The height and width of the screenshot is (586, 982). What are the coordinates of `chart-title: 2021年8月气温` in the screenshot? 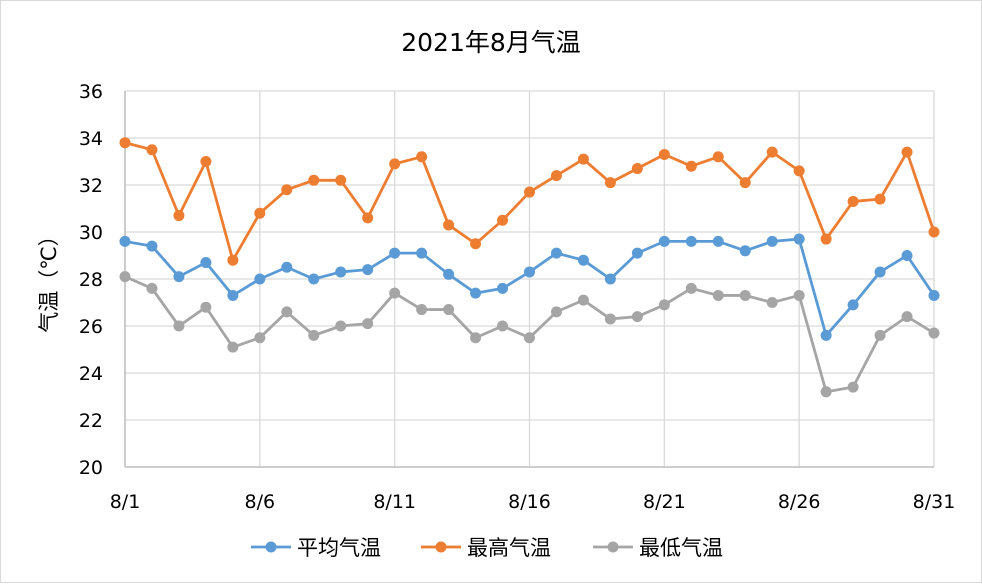 It's located at (491, 42).